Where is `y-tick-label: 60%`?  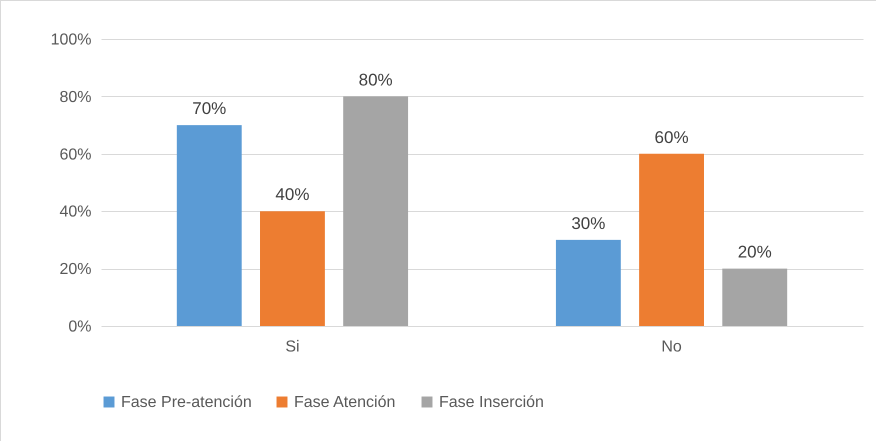 y-tick-label: 60% is located at coordinates (75, 155).